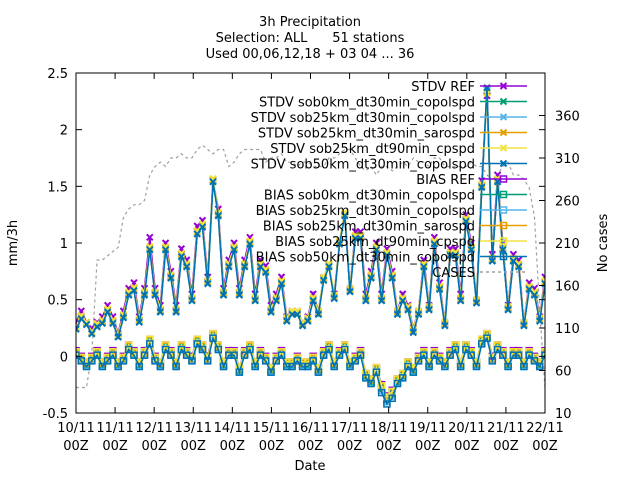 The image size is (640, 480). What do you see at coordinates (563, 414) in the screenshot?
I see `y2-tick-label: 10` at bounding box center [563, 414].